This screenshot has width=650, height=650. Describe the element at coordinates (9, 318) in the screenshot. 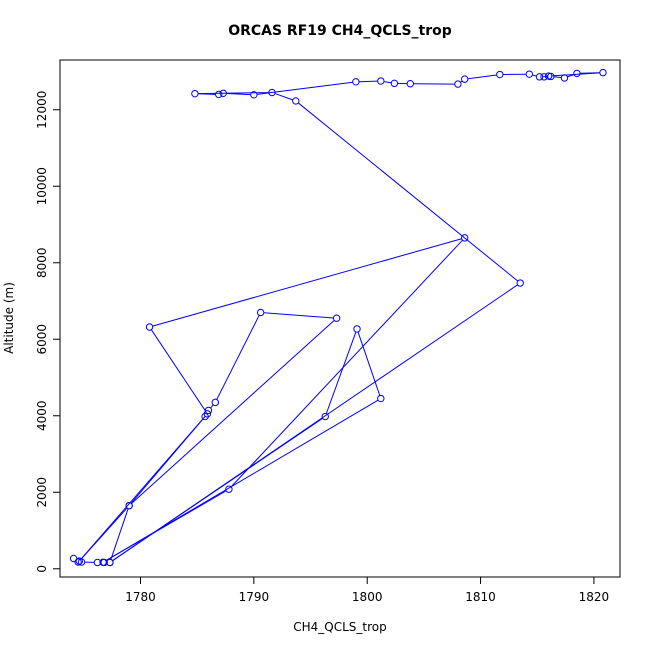

I see `y-axis-label: Altitude (m)` at that location.